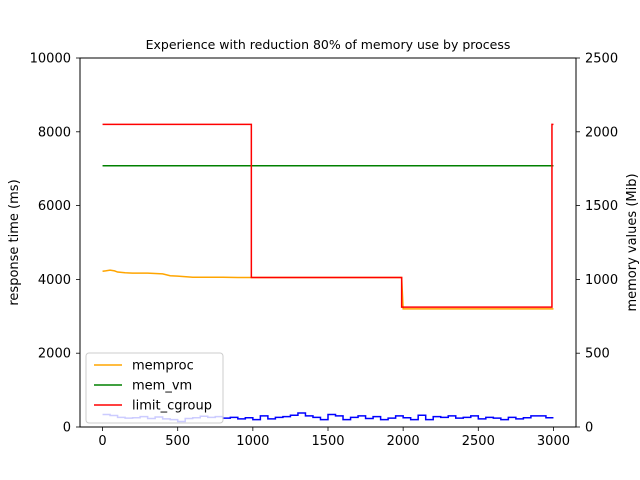 Image resolution: width=640 pixels, height=480 pixels. I want to click on y-left-tick-label: 0, so click(67, 428).